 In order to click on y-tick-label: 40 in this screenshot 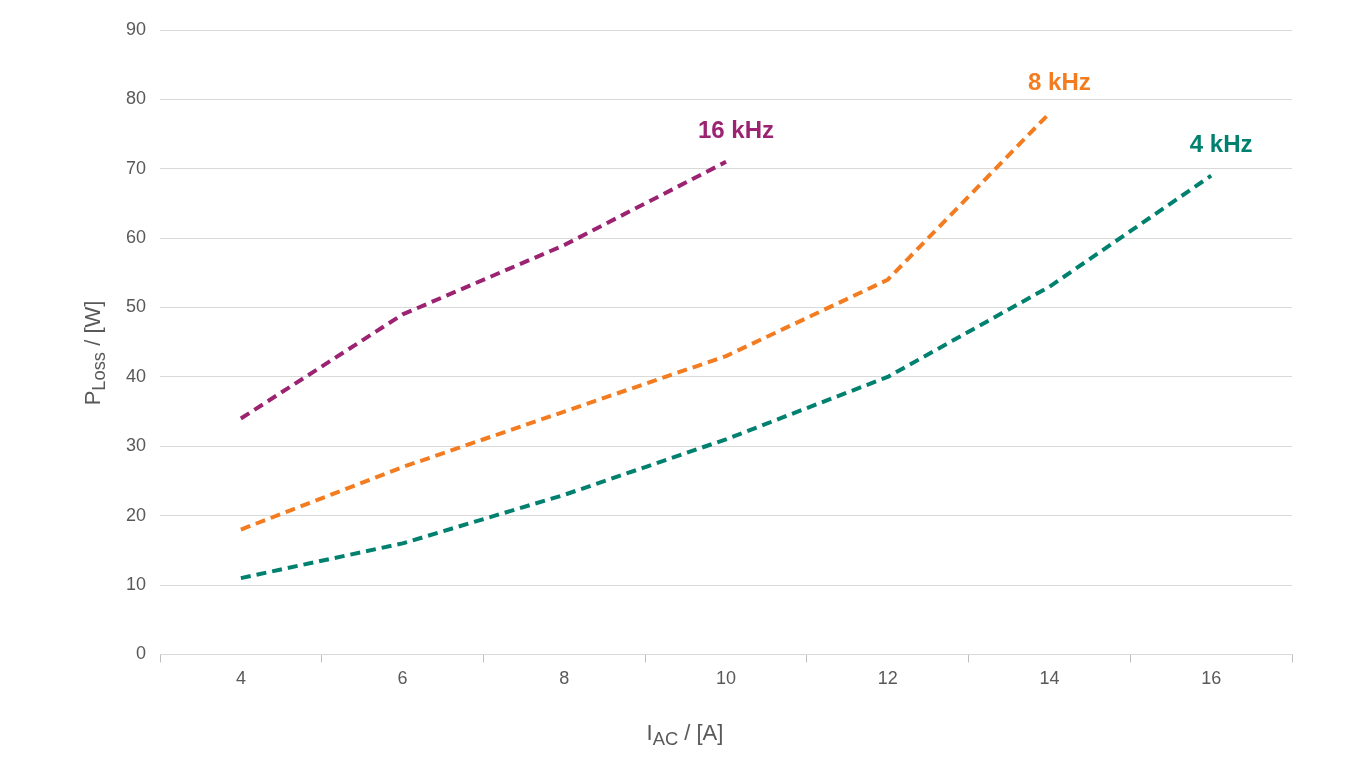, I will do `click(136, 375)`.